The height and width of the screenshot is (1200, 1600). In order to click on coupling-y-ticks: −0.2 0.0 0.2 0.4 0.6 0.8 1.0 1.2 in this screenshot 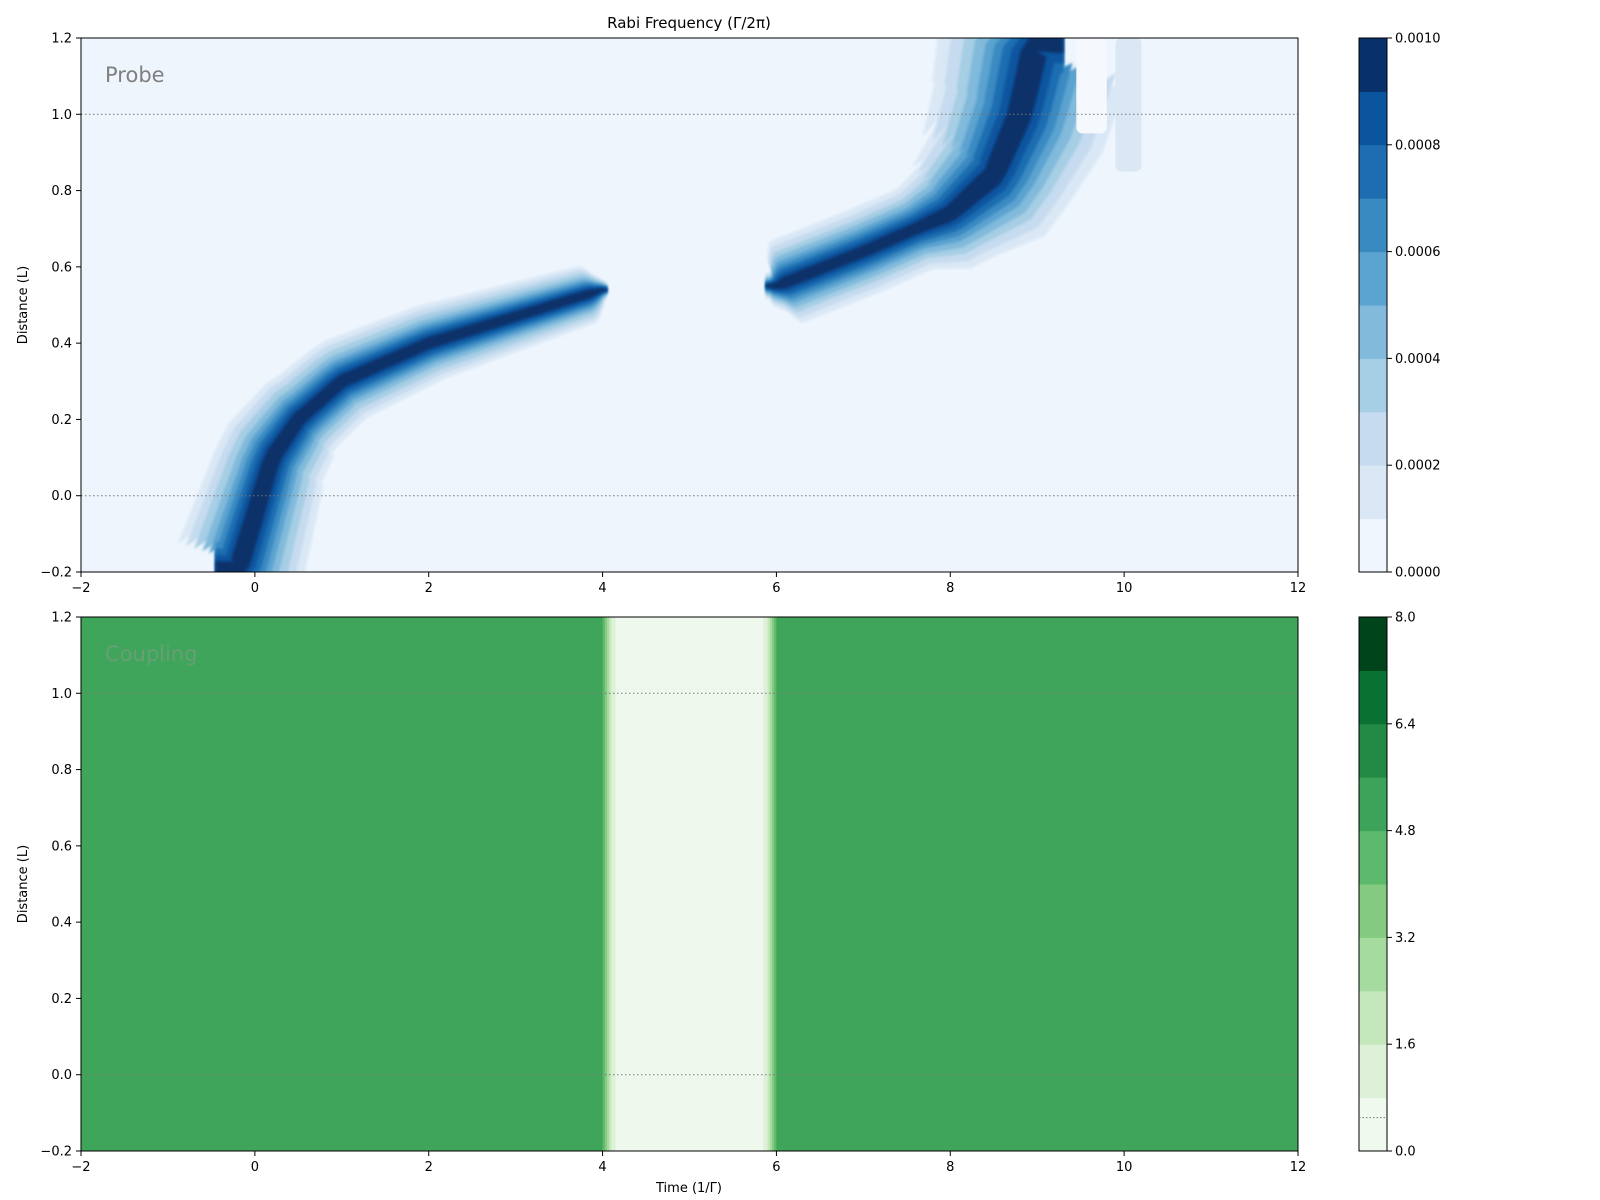, I will do `click(60, 885)`.